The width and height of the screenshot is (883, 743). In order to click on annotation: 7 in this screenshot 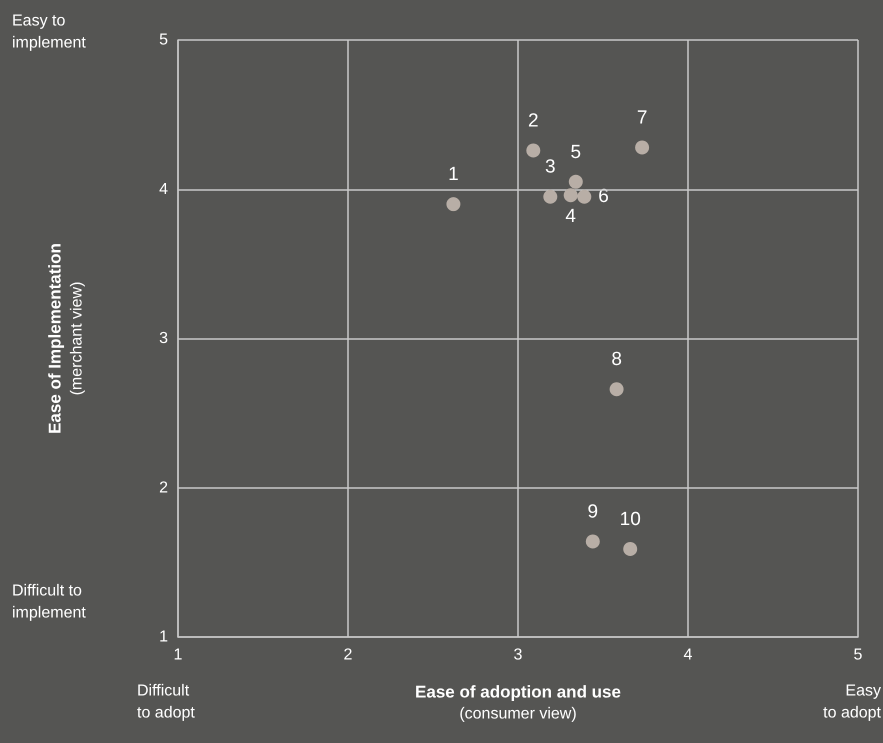, I will do `click(642, 117)`.